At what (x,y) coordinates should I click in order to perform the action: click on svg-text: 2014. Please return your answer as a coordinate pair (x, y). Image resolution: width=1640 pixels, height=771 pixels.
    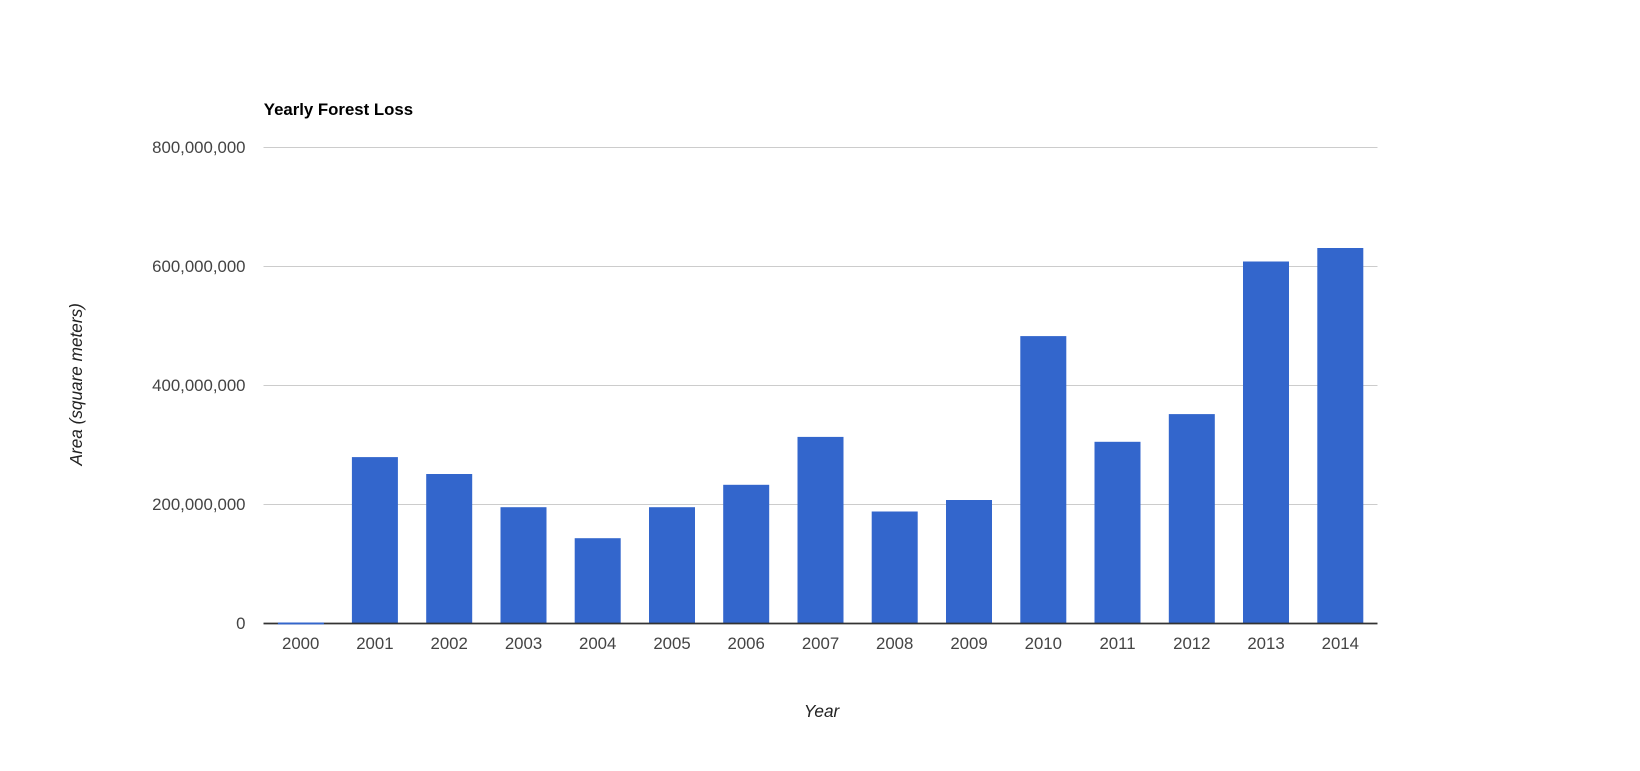
    Looking at the image, I should click on (1340, 643).